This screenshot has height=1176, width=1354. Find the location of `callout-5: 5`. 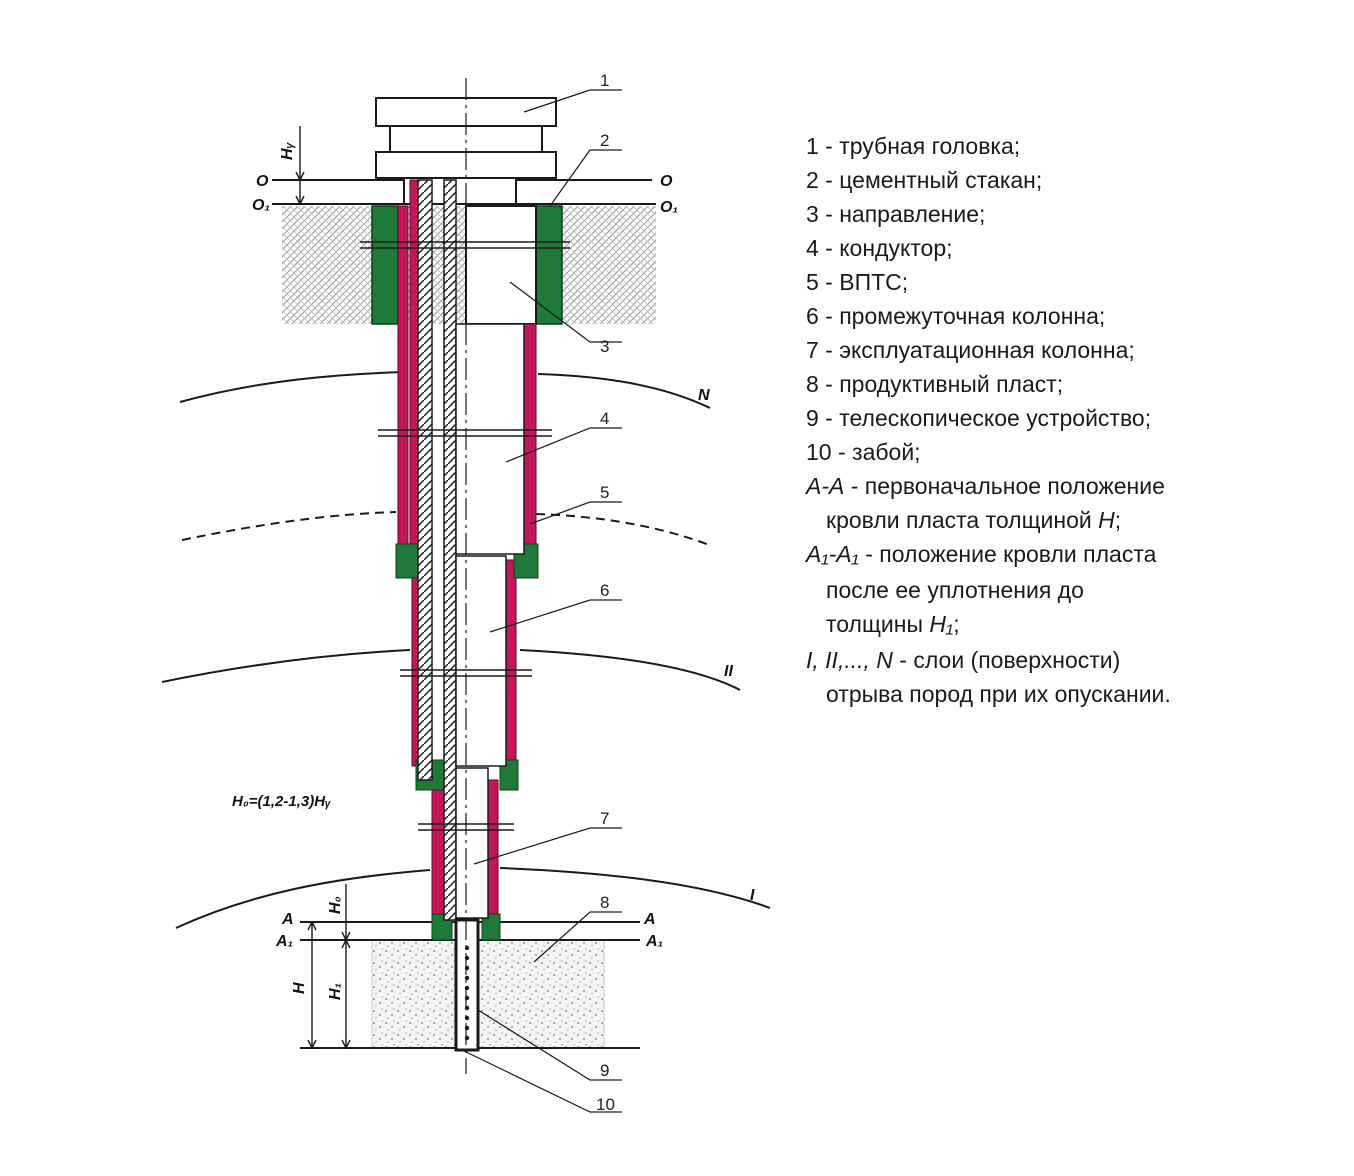

callout-5: 5 is located at coordinates (604, 492).